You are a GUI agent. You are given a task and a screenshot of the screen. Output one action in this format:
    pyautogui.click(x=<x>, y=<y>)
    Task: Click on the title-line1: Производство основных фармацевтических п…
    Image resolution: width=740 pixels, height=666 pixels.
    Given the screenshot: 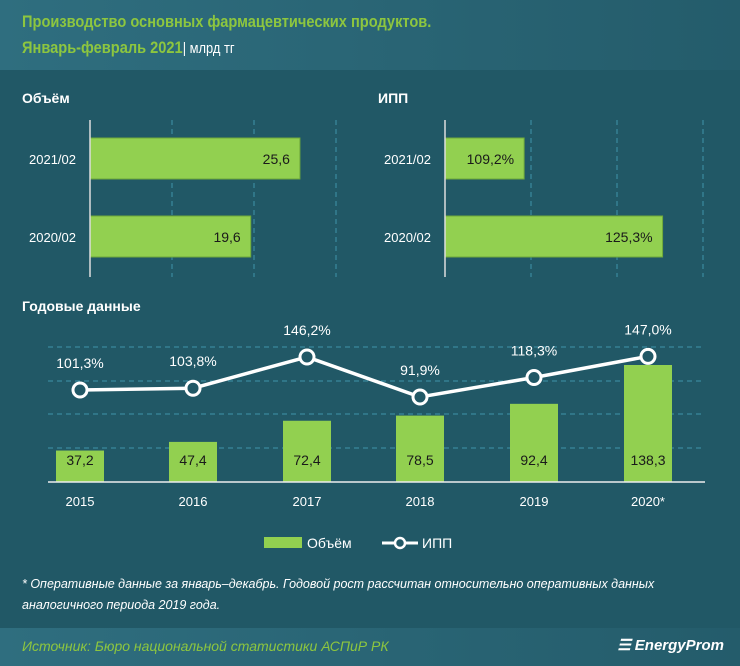 What is the action you would take?
    pyautogui.click(x=227, y=21)
    